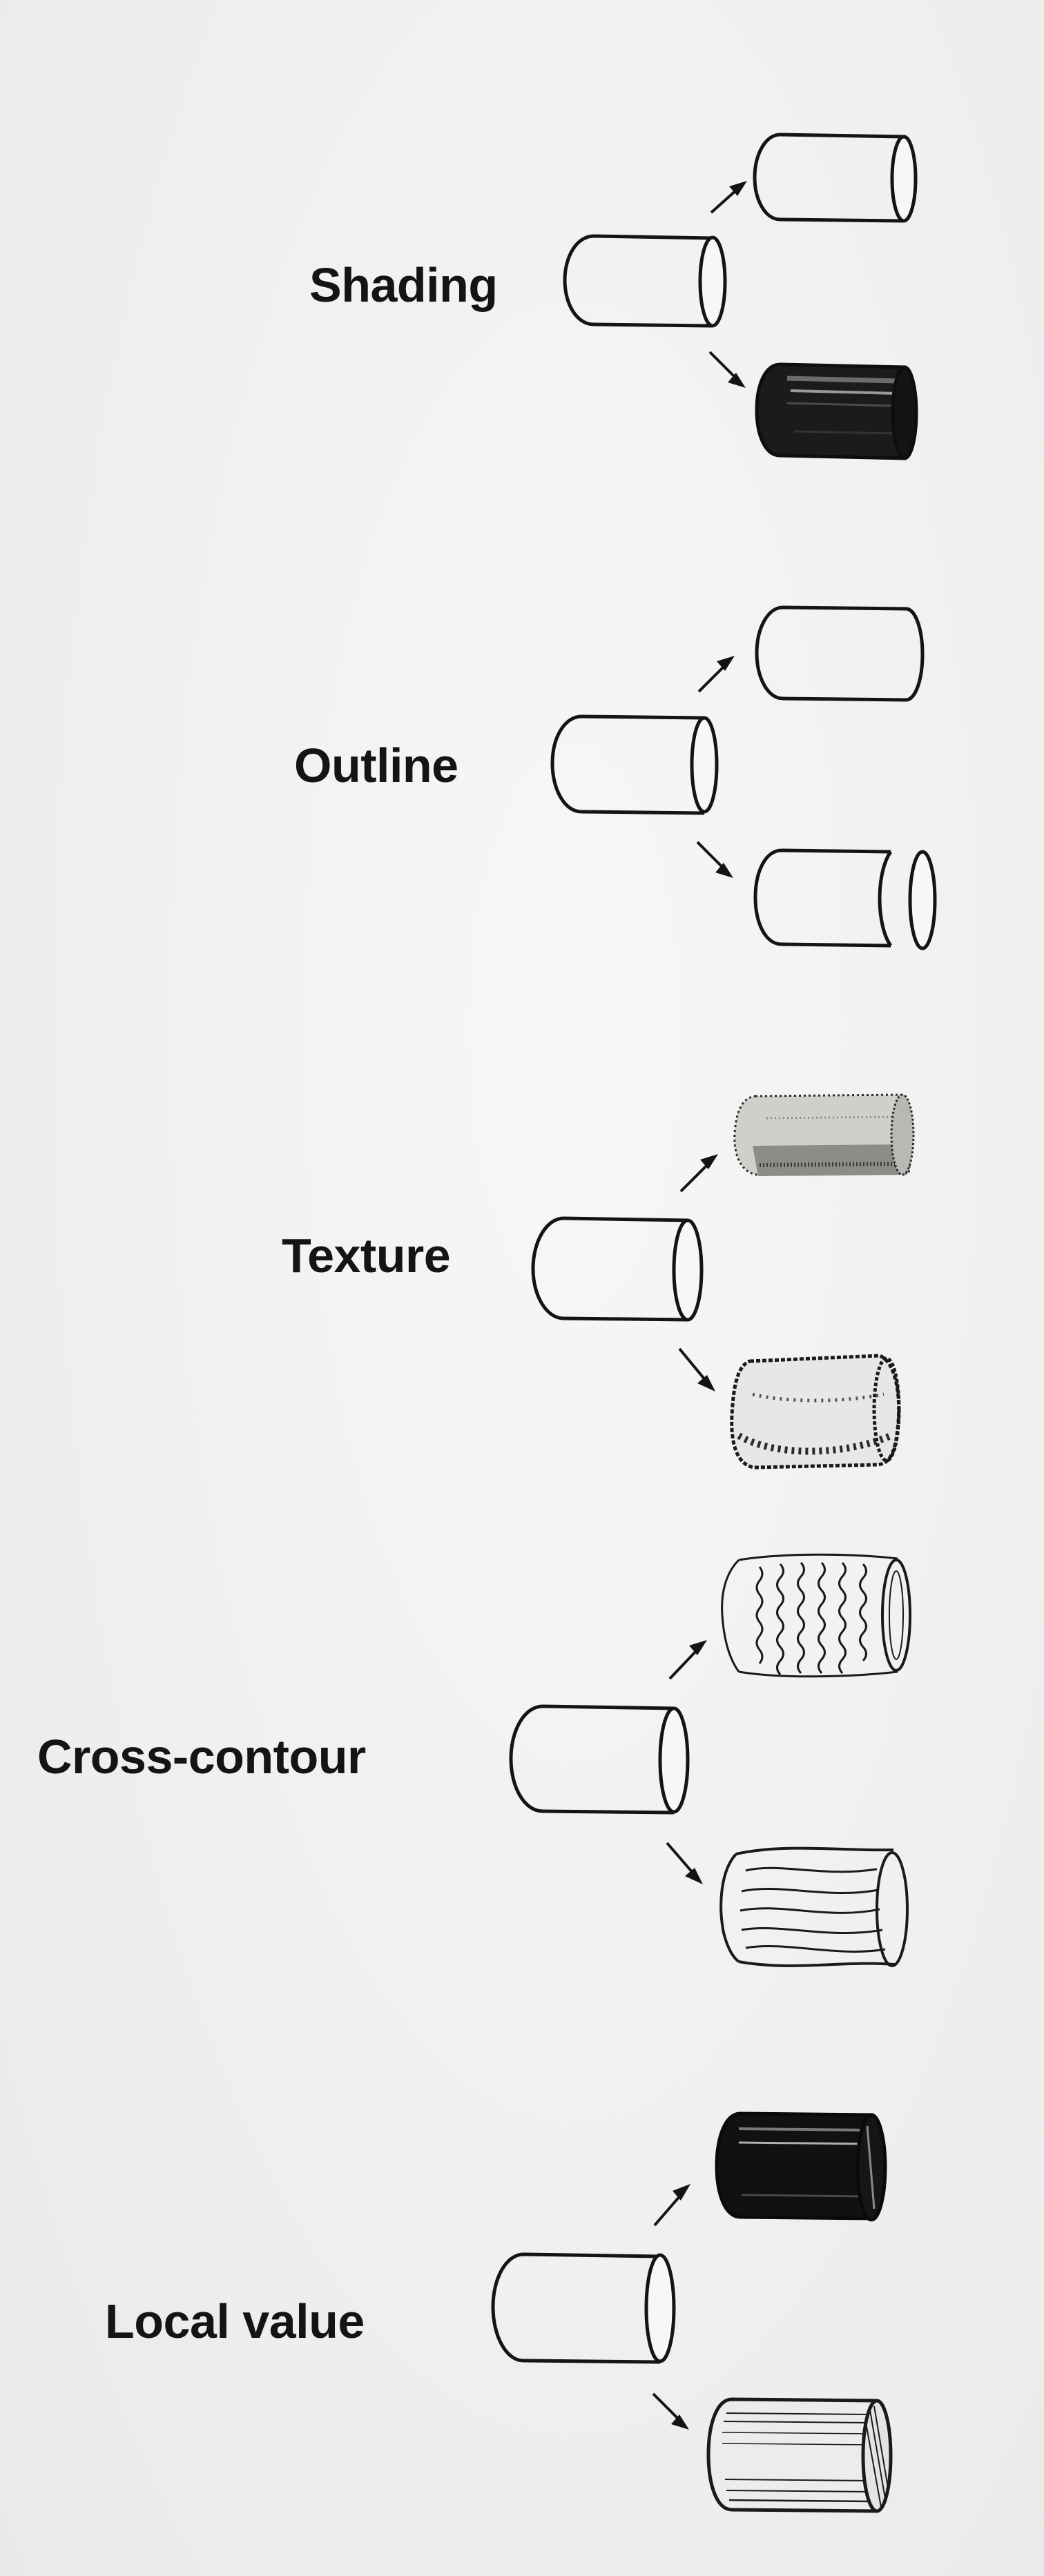 This screenshot has height=2576, width=1044. What do you see at coordinates (845, 899) in the screenshot?
I see `separated-outline-cylinder-icon` at bounding box center [845, 899].